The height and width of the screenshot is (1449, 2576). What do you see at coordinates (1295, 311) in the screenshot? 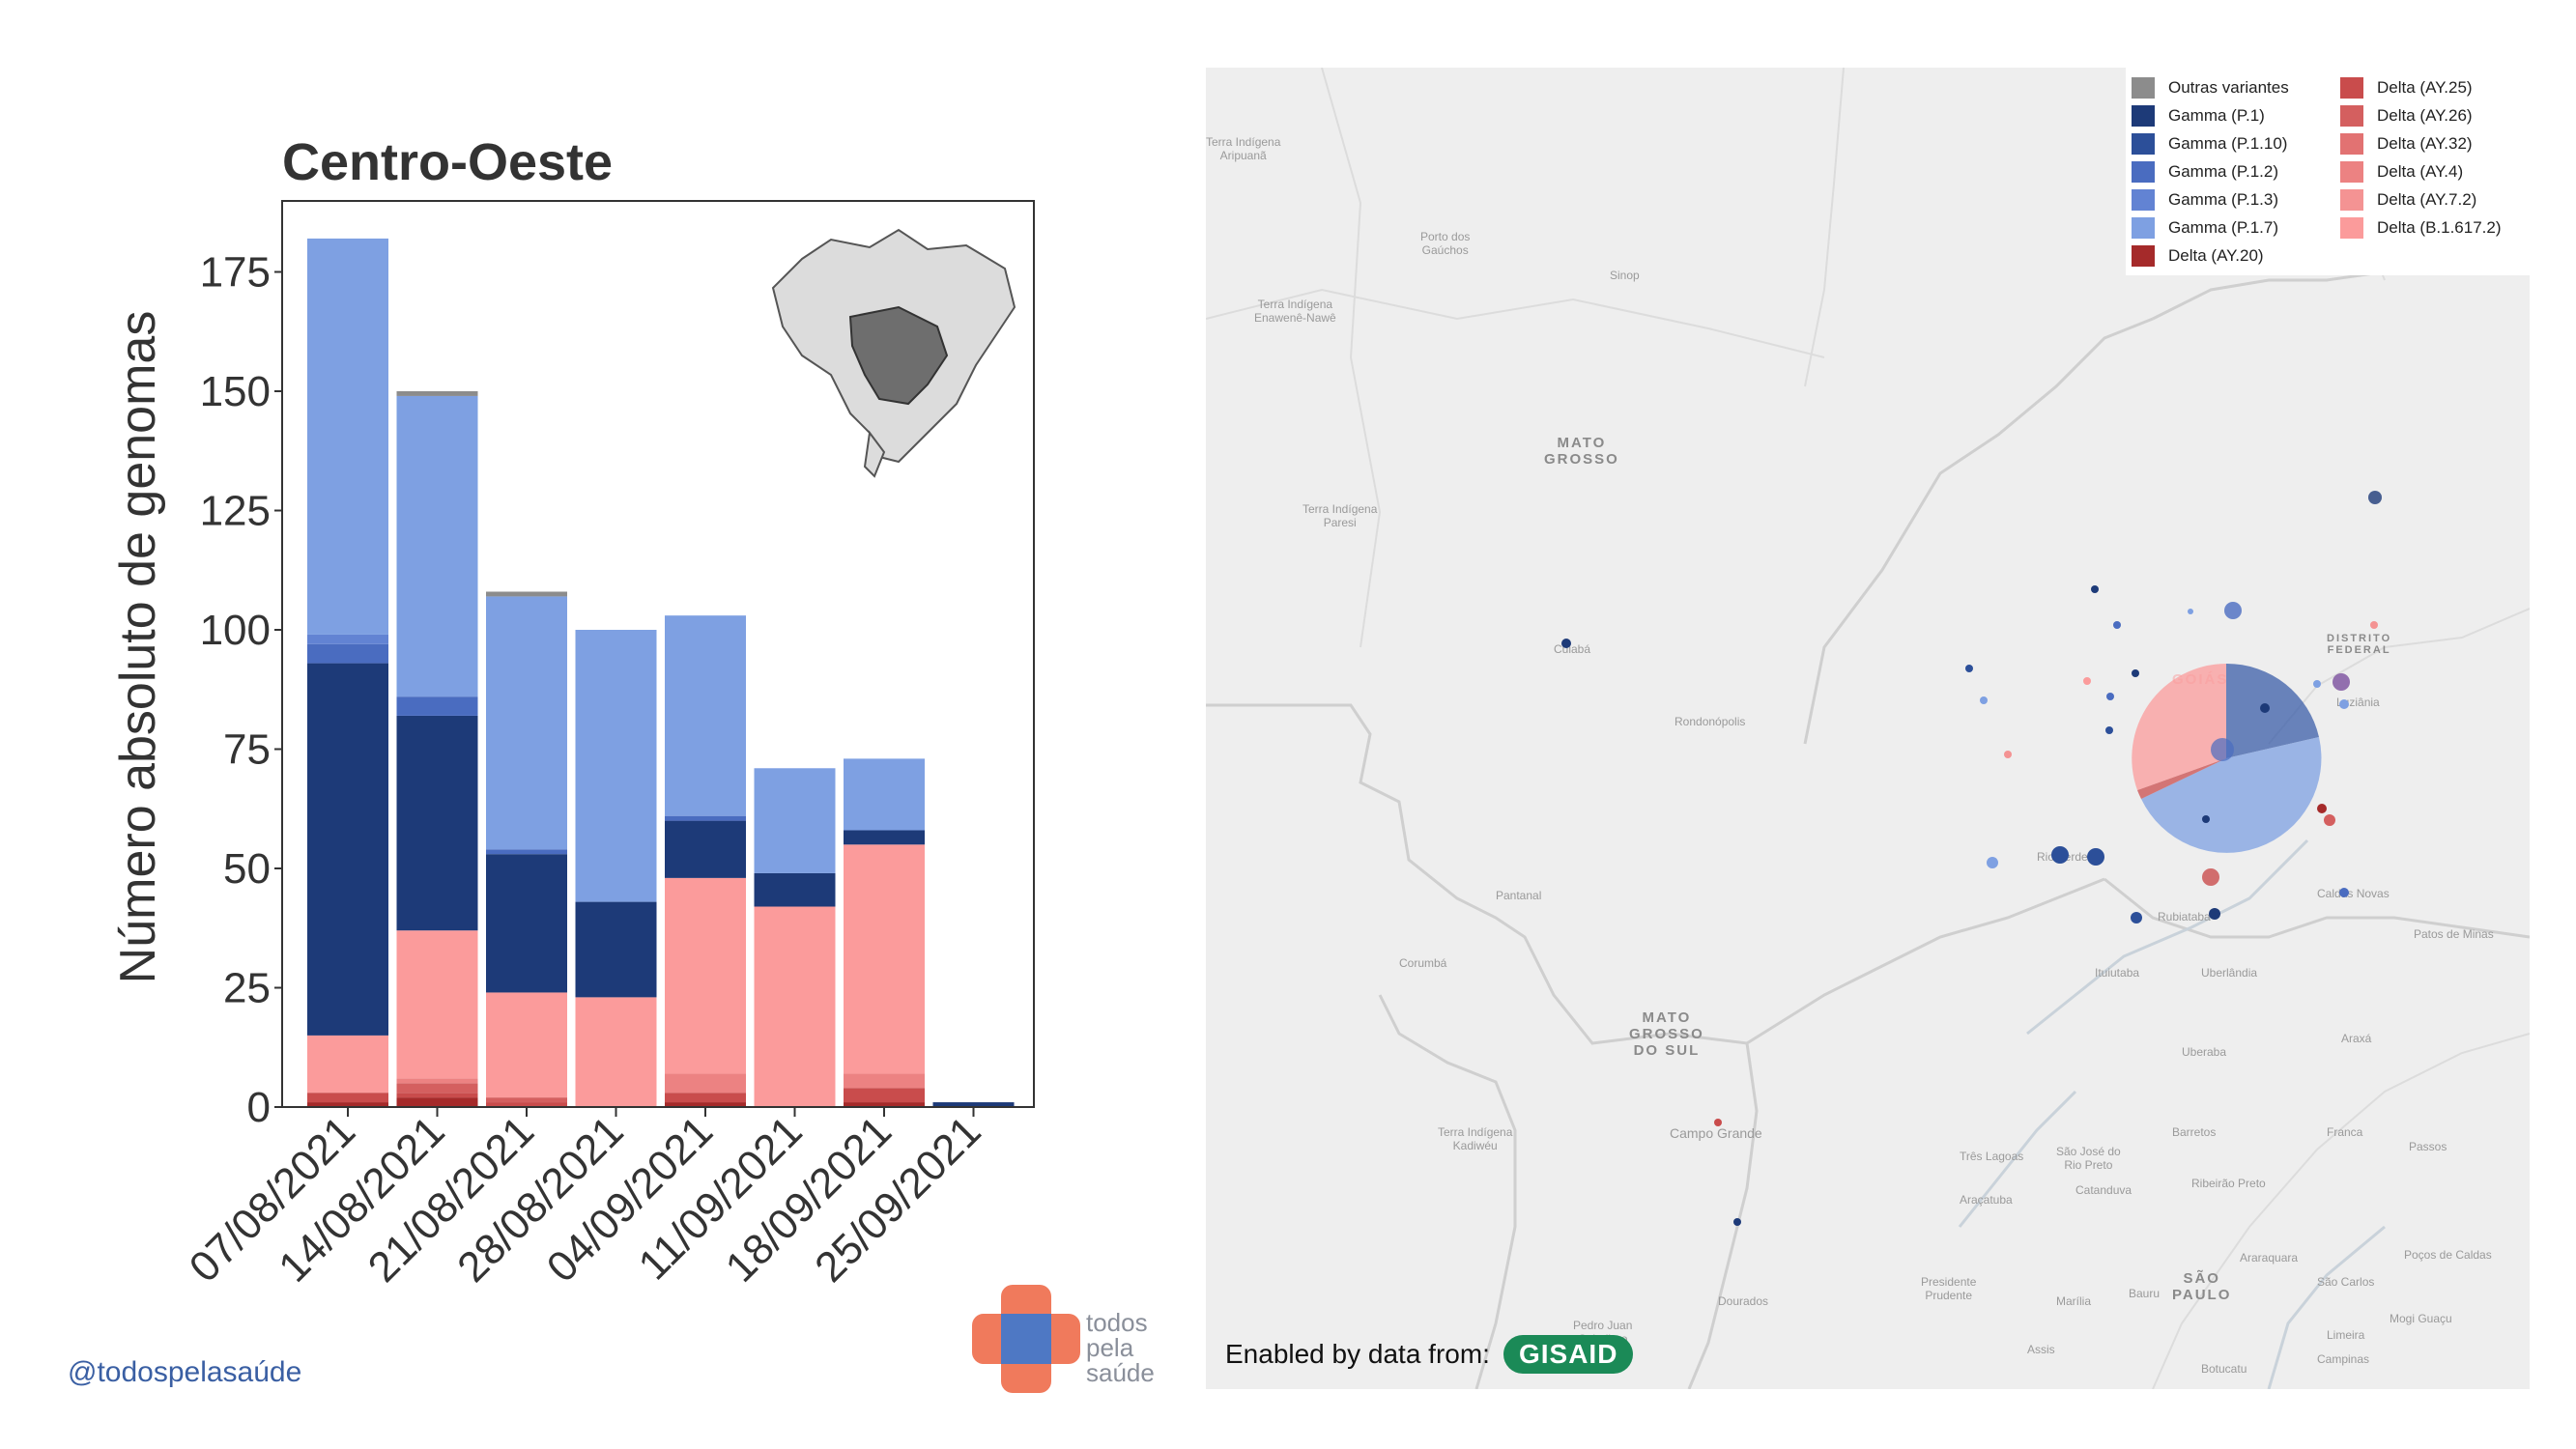
I see `label-ti-enawene: Terra Indígena Enawenê-Nawê` at bounding box center [1295, 311].